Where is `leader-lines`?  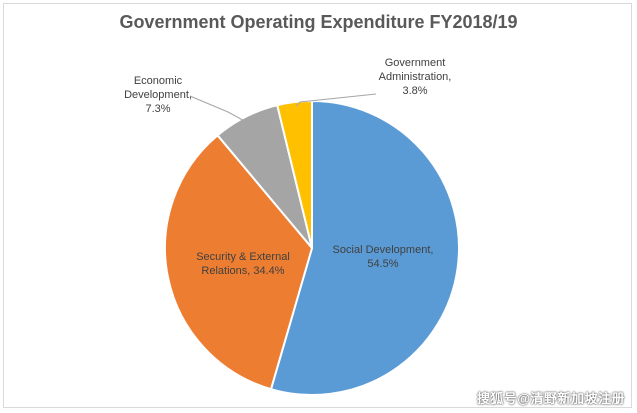 leader-lines is located at coordinates (283, 109).